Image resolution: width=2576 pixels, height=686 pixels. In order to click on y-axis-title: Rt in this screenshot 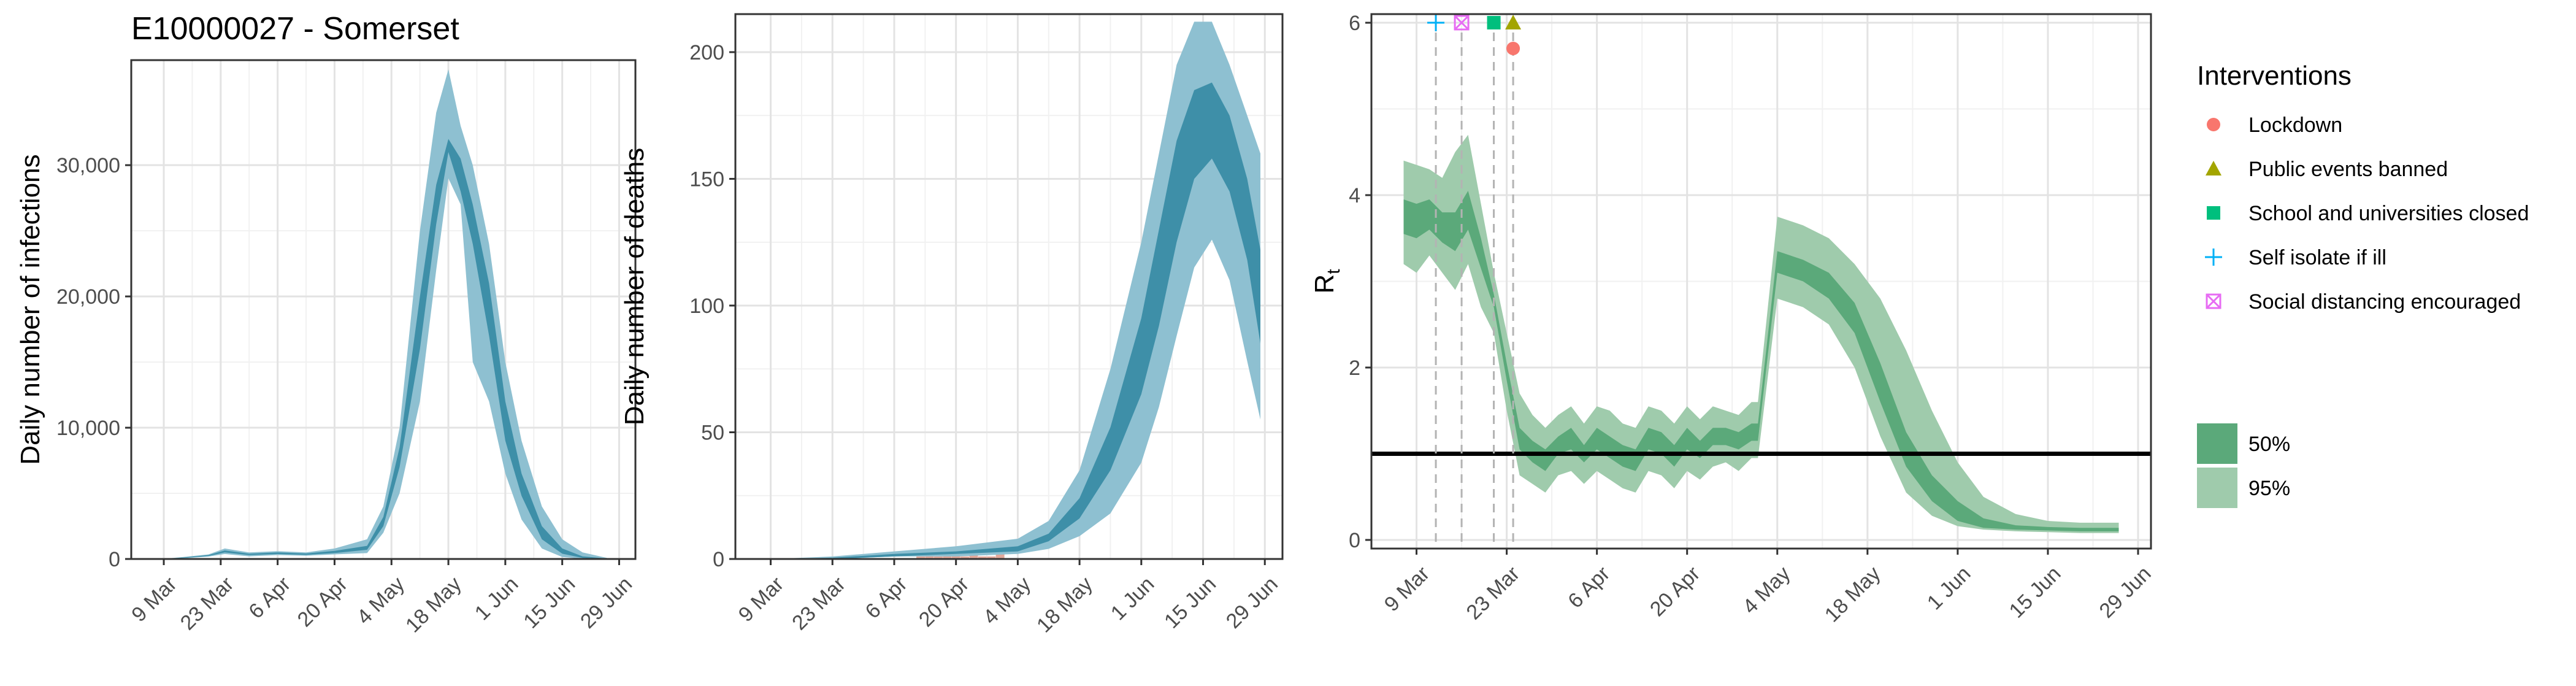, I will do `click(1326, 281)`.